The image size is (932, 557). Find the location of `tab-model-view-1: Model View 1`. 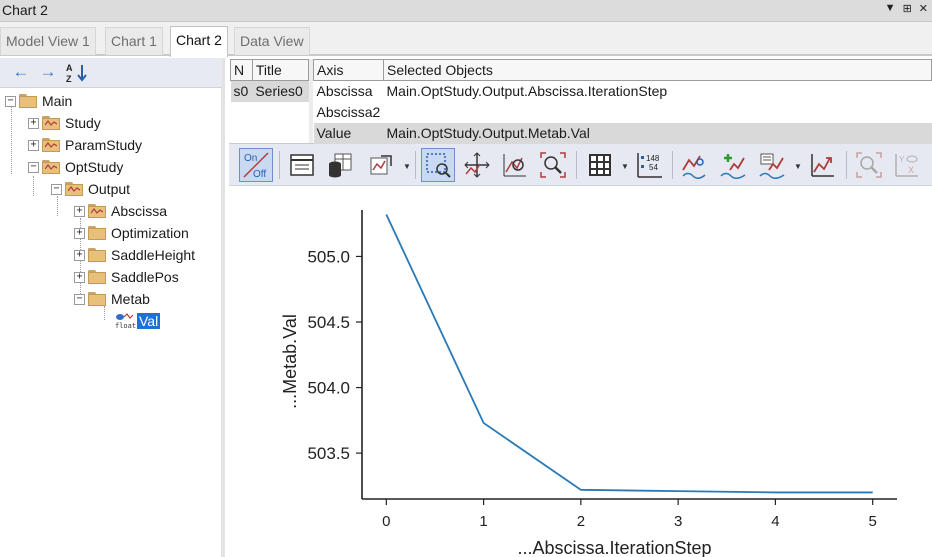

tab-model-view-1: Model View 1 is located at coordinates (48, 41).